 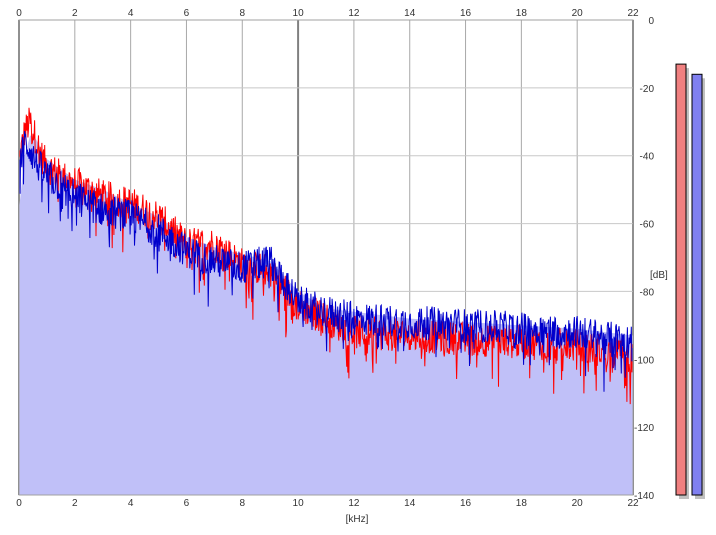 I want to click on x-tick-label-bottom: 4, so click(x=131, y=503).